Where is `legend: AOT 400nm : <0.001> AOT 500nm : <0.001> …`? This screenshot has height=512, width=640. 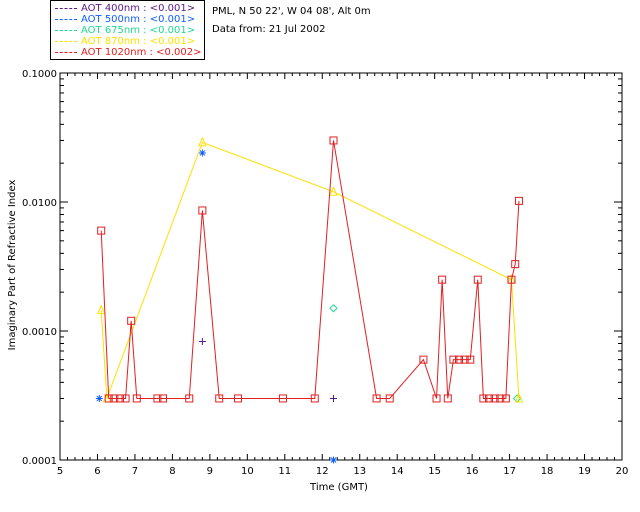 legend: AOT 400nm : <0.001> AOT 500nm : <0.001> … is located at coordinates (127, 30).